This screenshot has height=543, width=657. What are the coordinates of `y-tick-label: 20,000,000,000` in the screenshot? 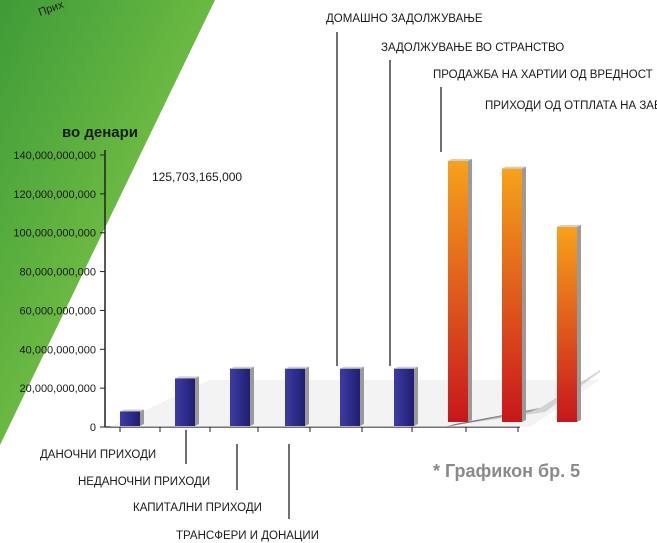 It's located at (58, 389).